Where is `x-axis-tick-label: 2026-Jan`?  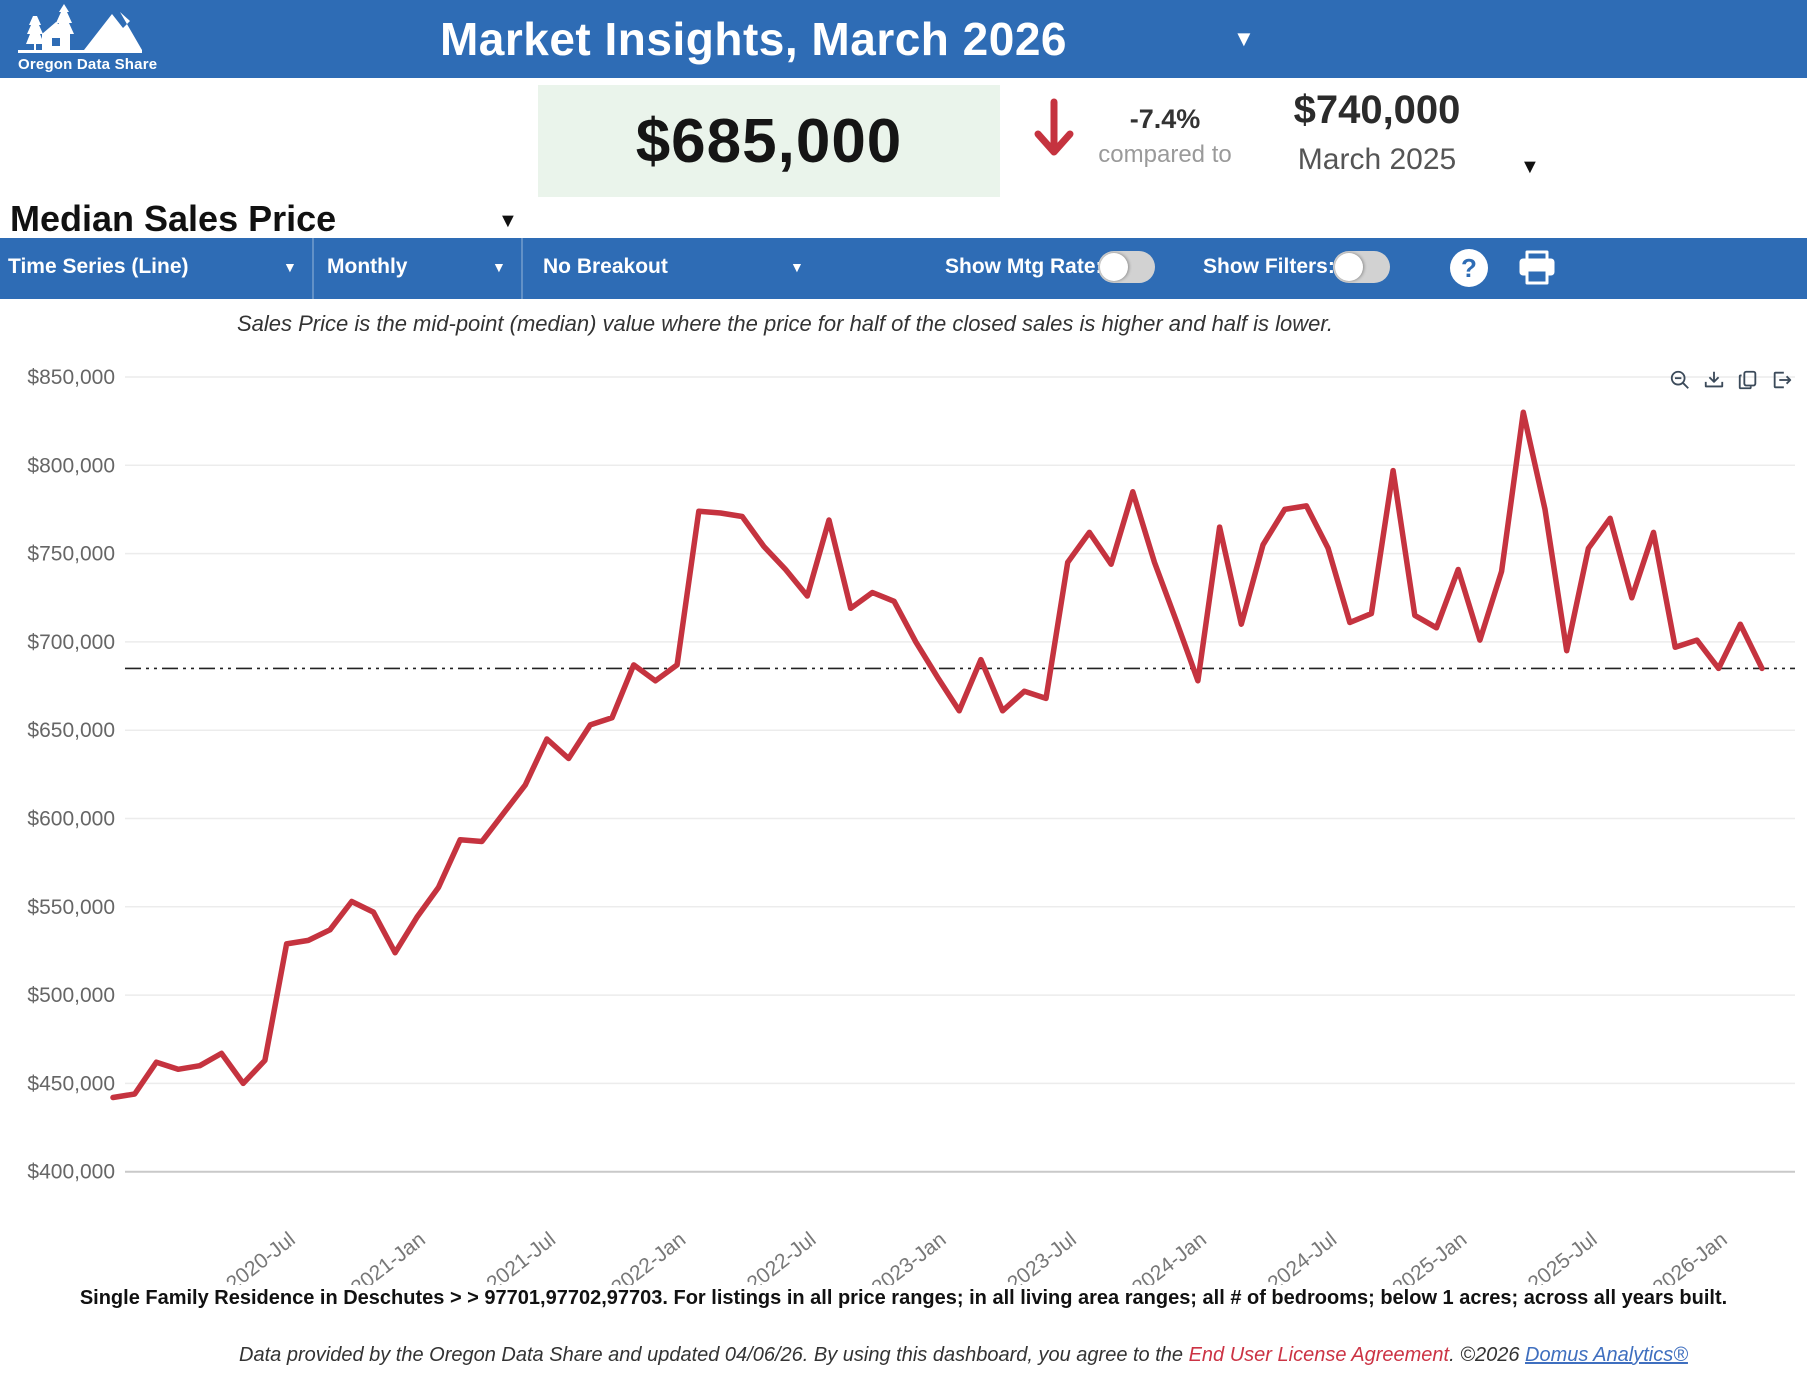
x-axis-tick-label: 2026-Jan is located at coordinates (1690, 1256).